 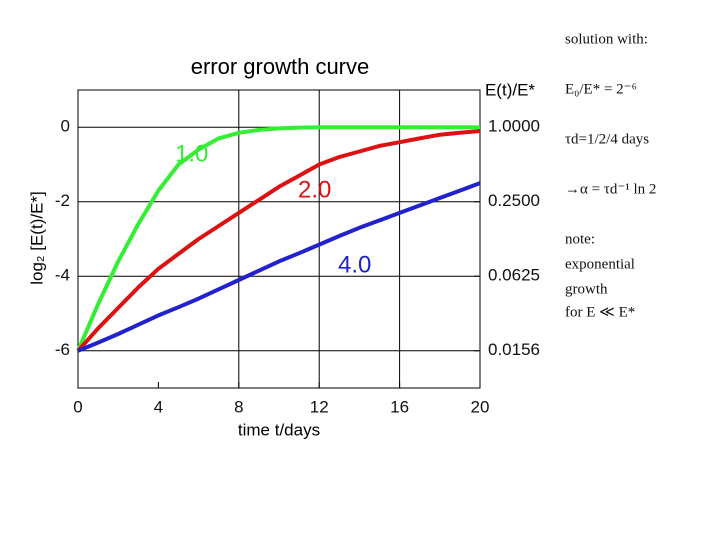 What do you see at coordinates (191, 153) in the screenshot?
I see `series-label: 1.0` at bounding box center [191, 153].